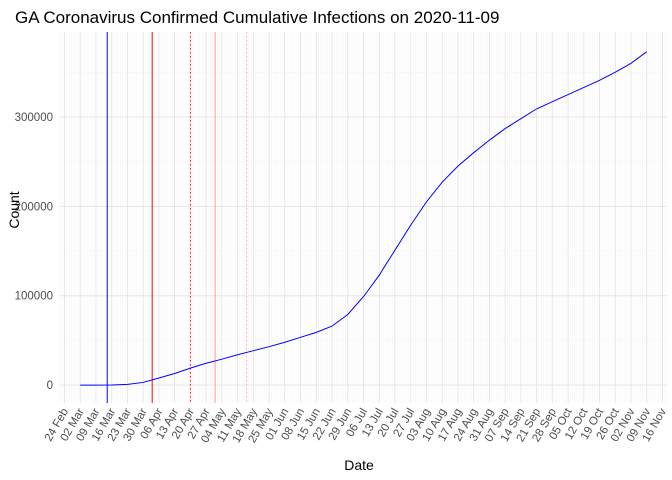 This screenshot has width=672, height=480. I want to click on x-axis-title: Date, so click(359, 465).